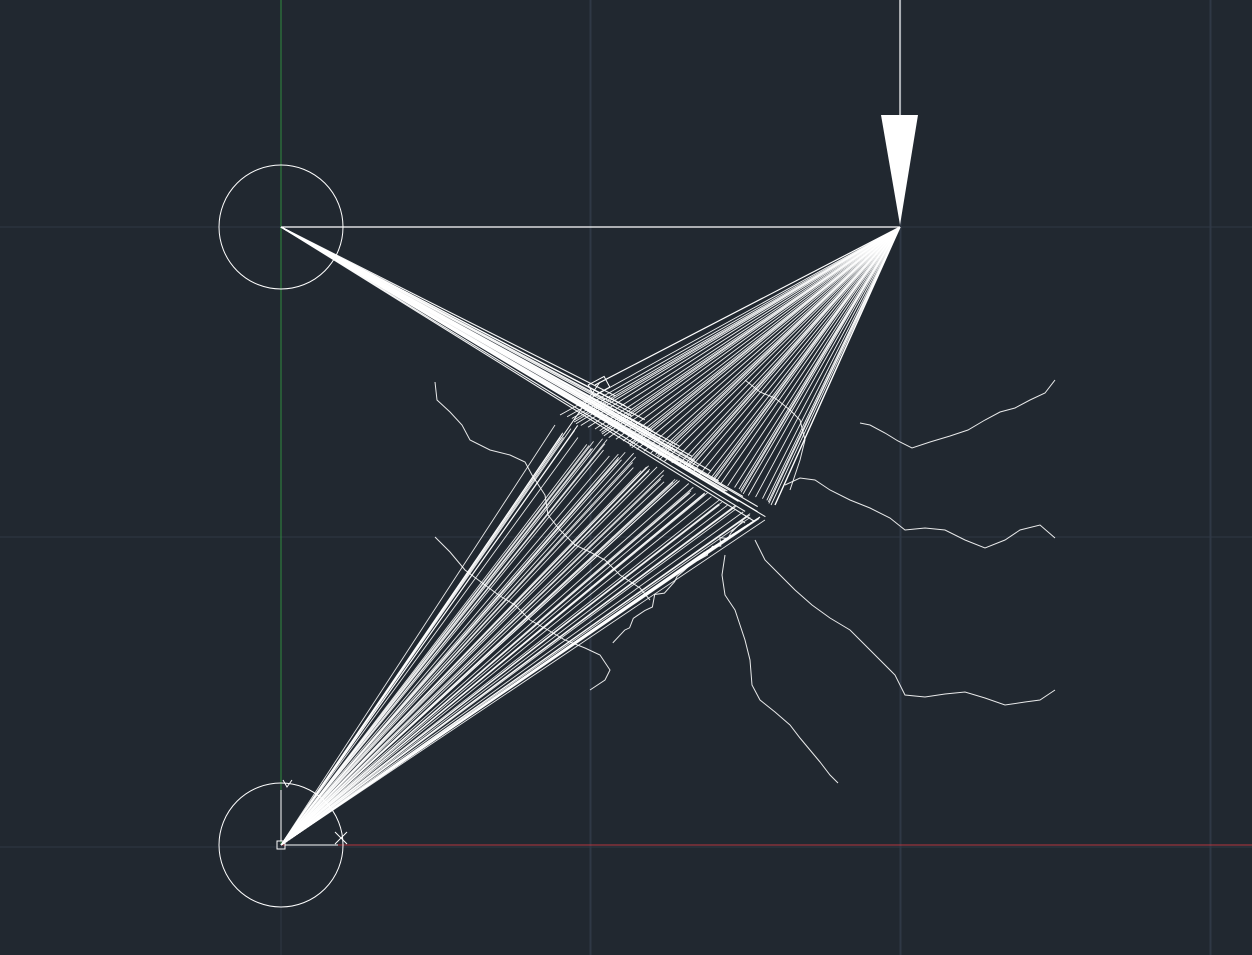  I want to click on support-circle-bottom, so click(281, 845).